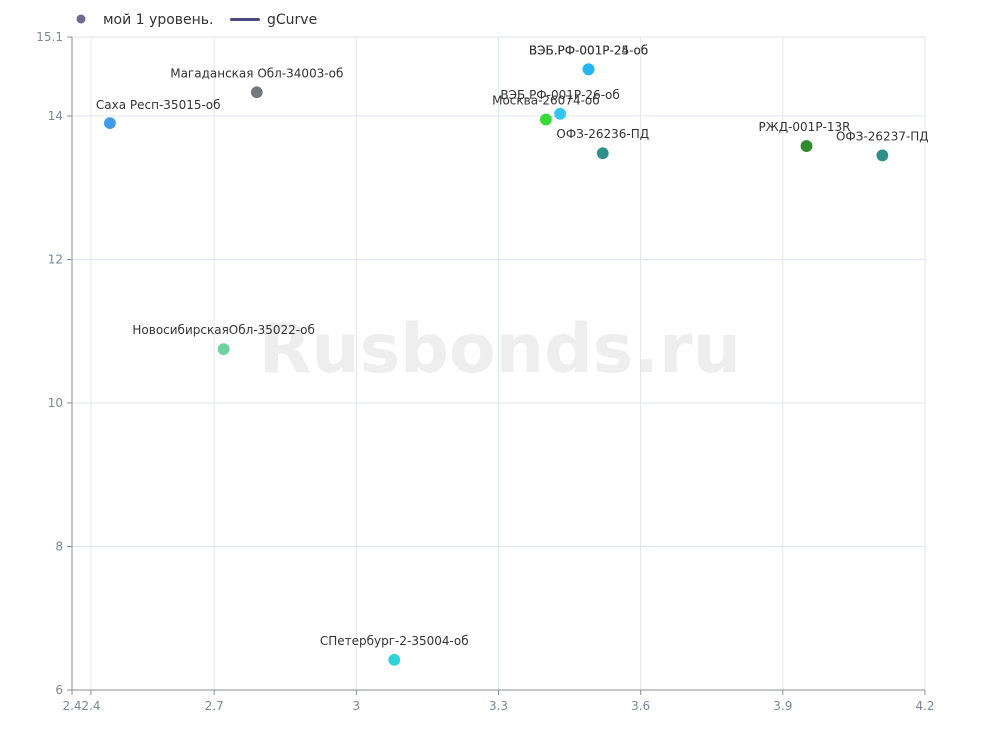  I want to click on y-tick-label: 14, so click(55, 116).